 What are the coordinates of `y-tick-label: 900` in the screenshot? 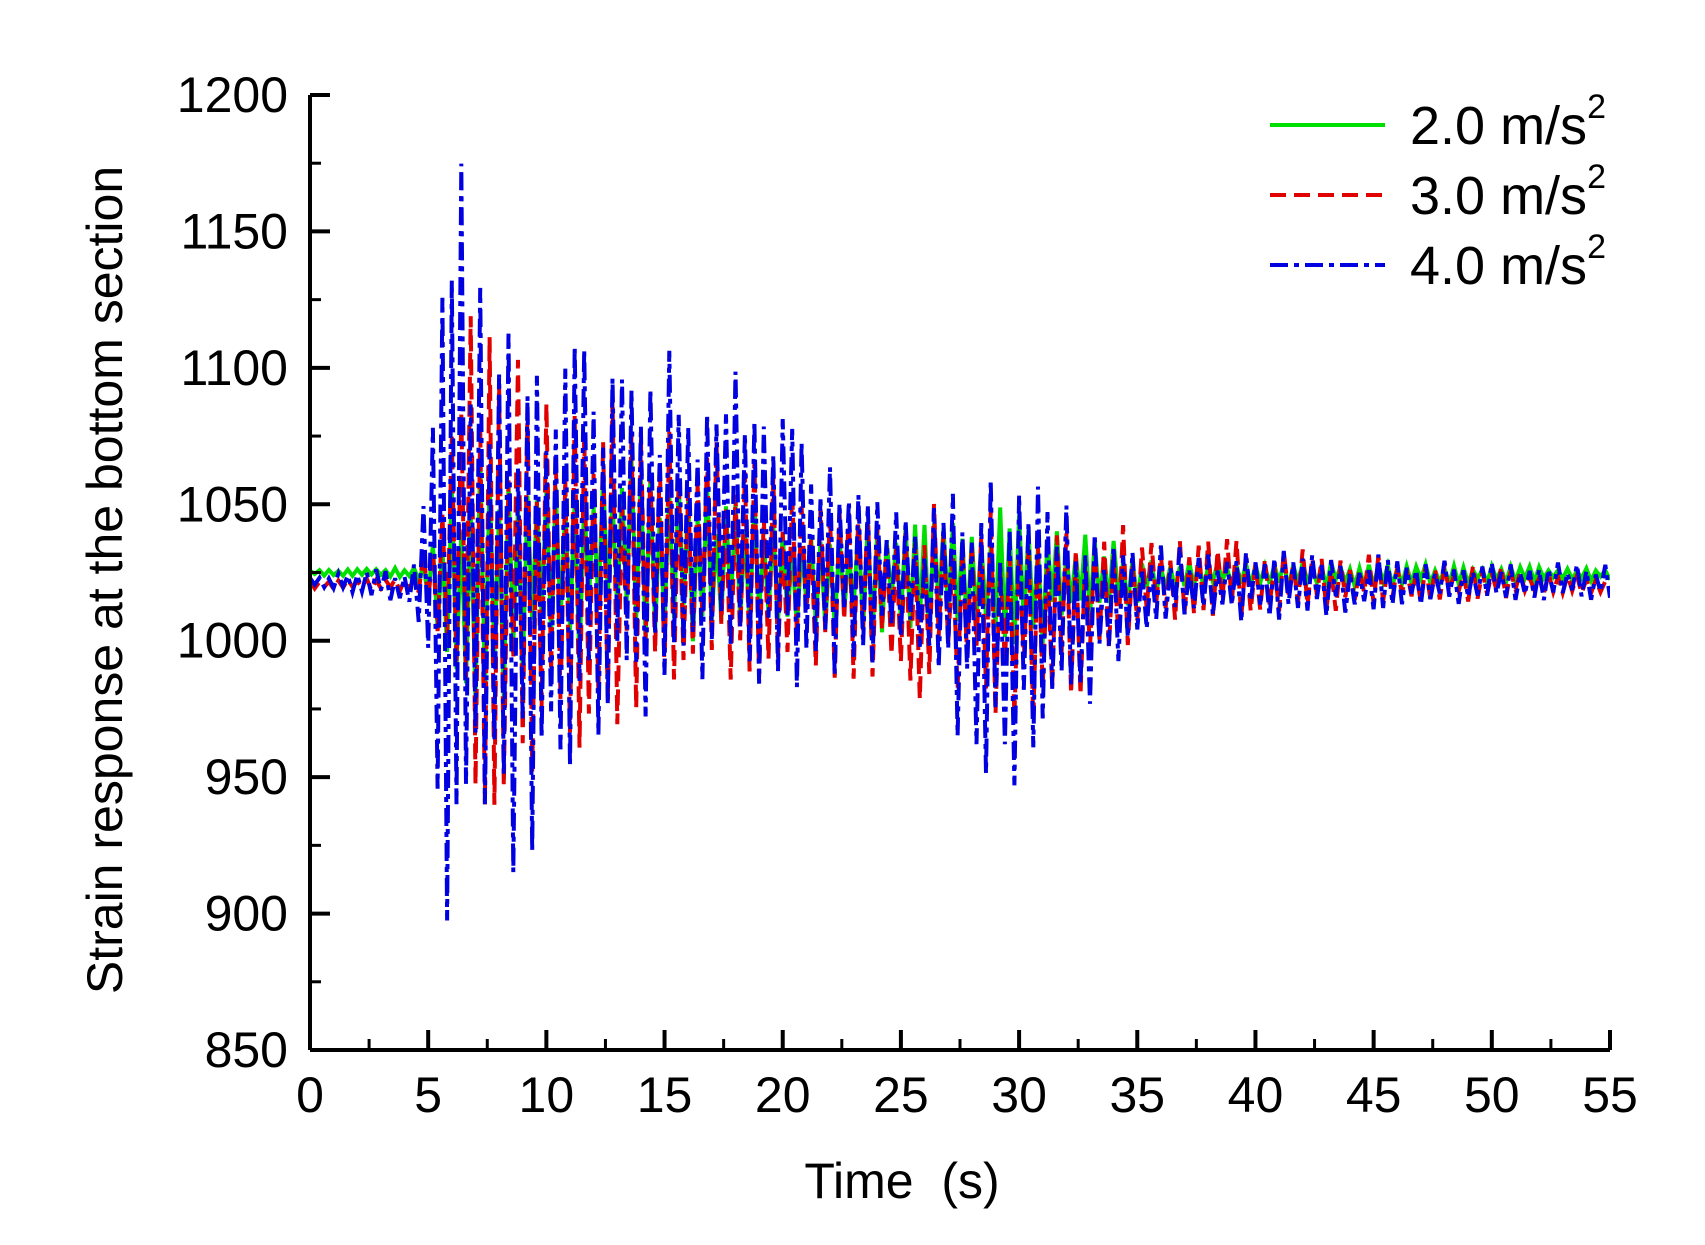 It's located at (246, 914).